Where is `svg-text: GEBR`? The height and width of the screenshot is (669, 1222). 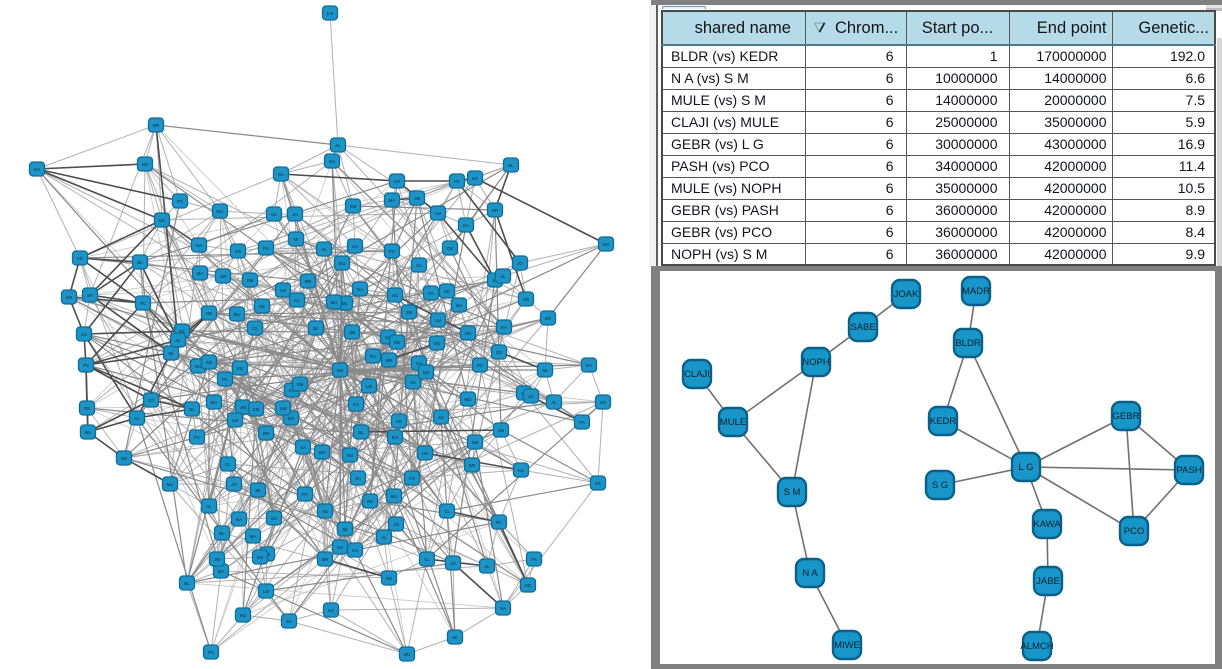
svg-text: GEBR is located at coordinates (1126, 416).